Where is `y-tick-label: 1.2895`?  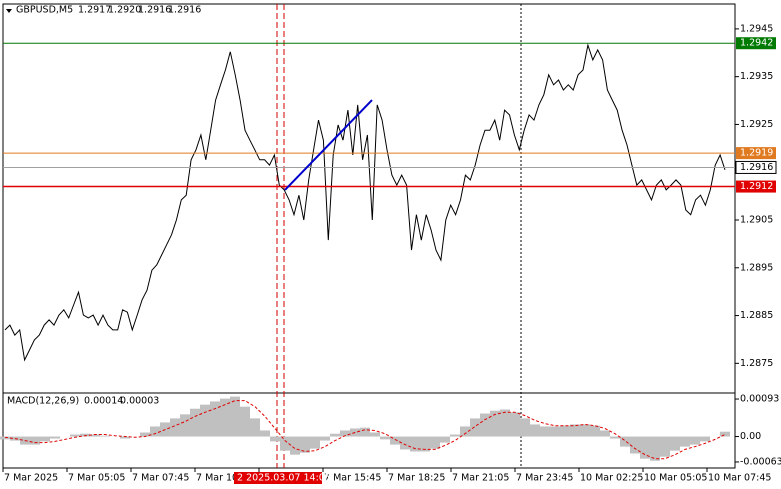
y-tick-label: 1.2895 is located at coordinates (756, 267).